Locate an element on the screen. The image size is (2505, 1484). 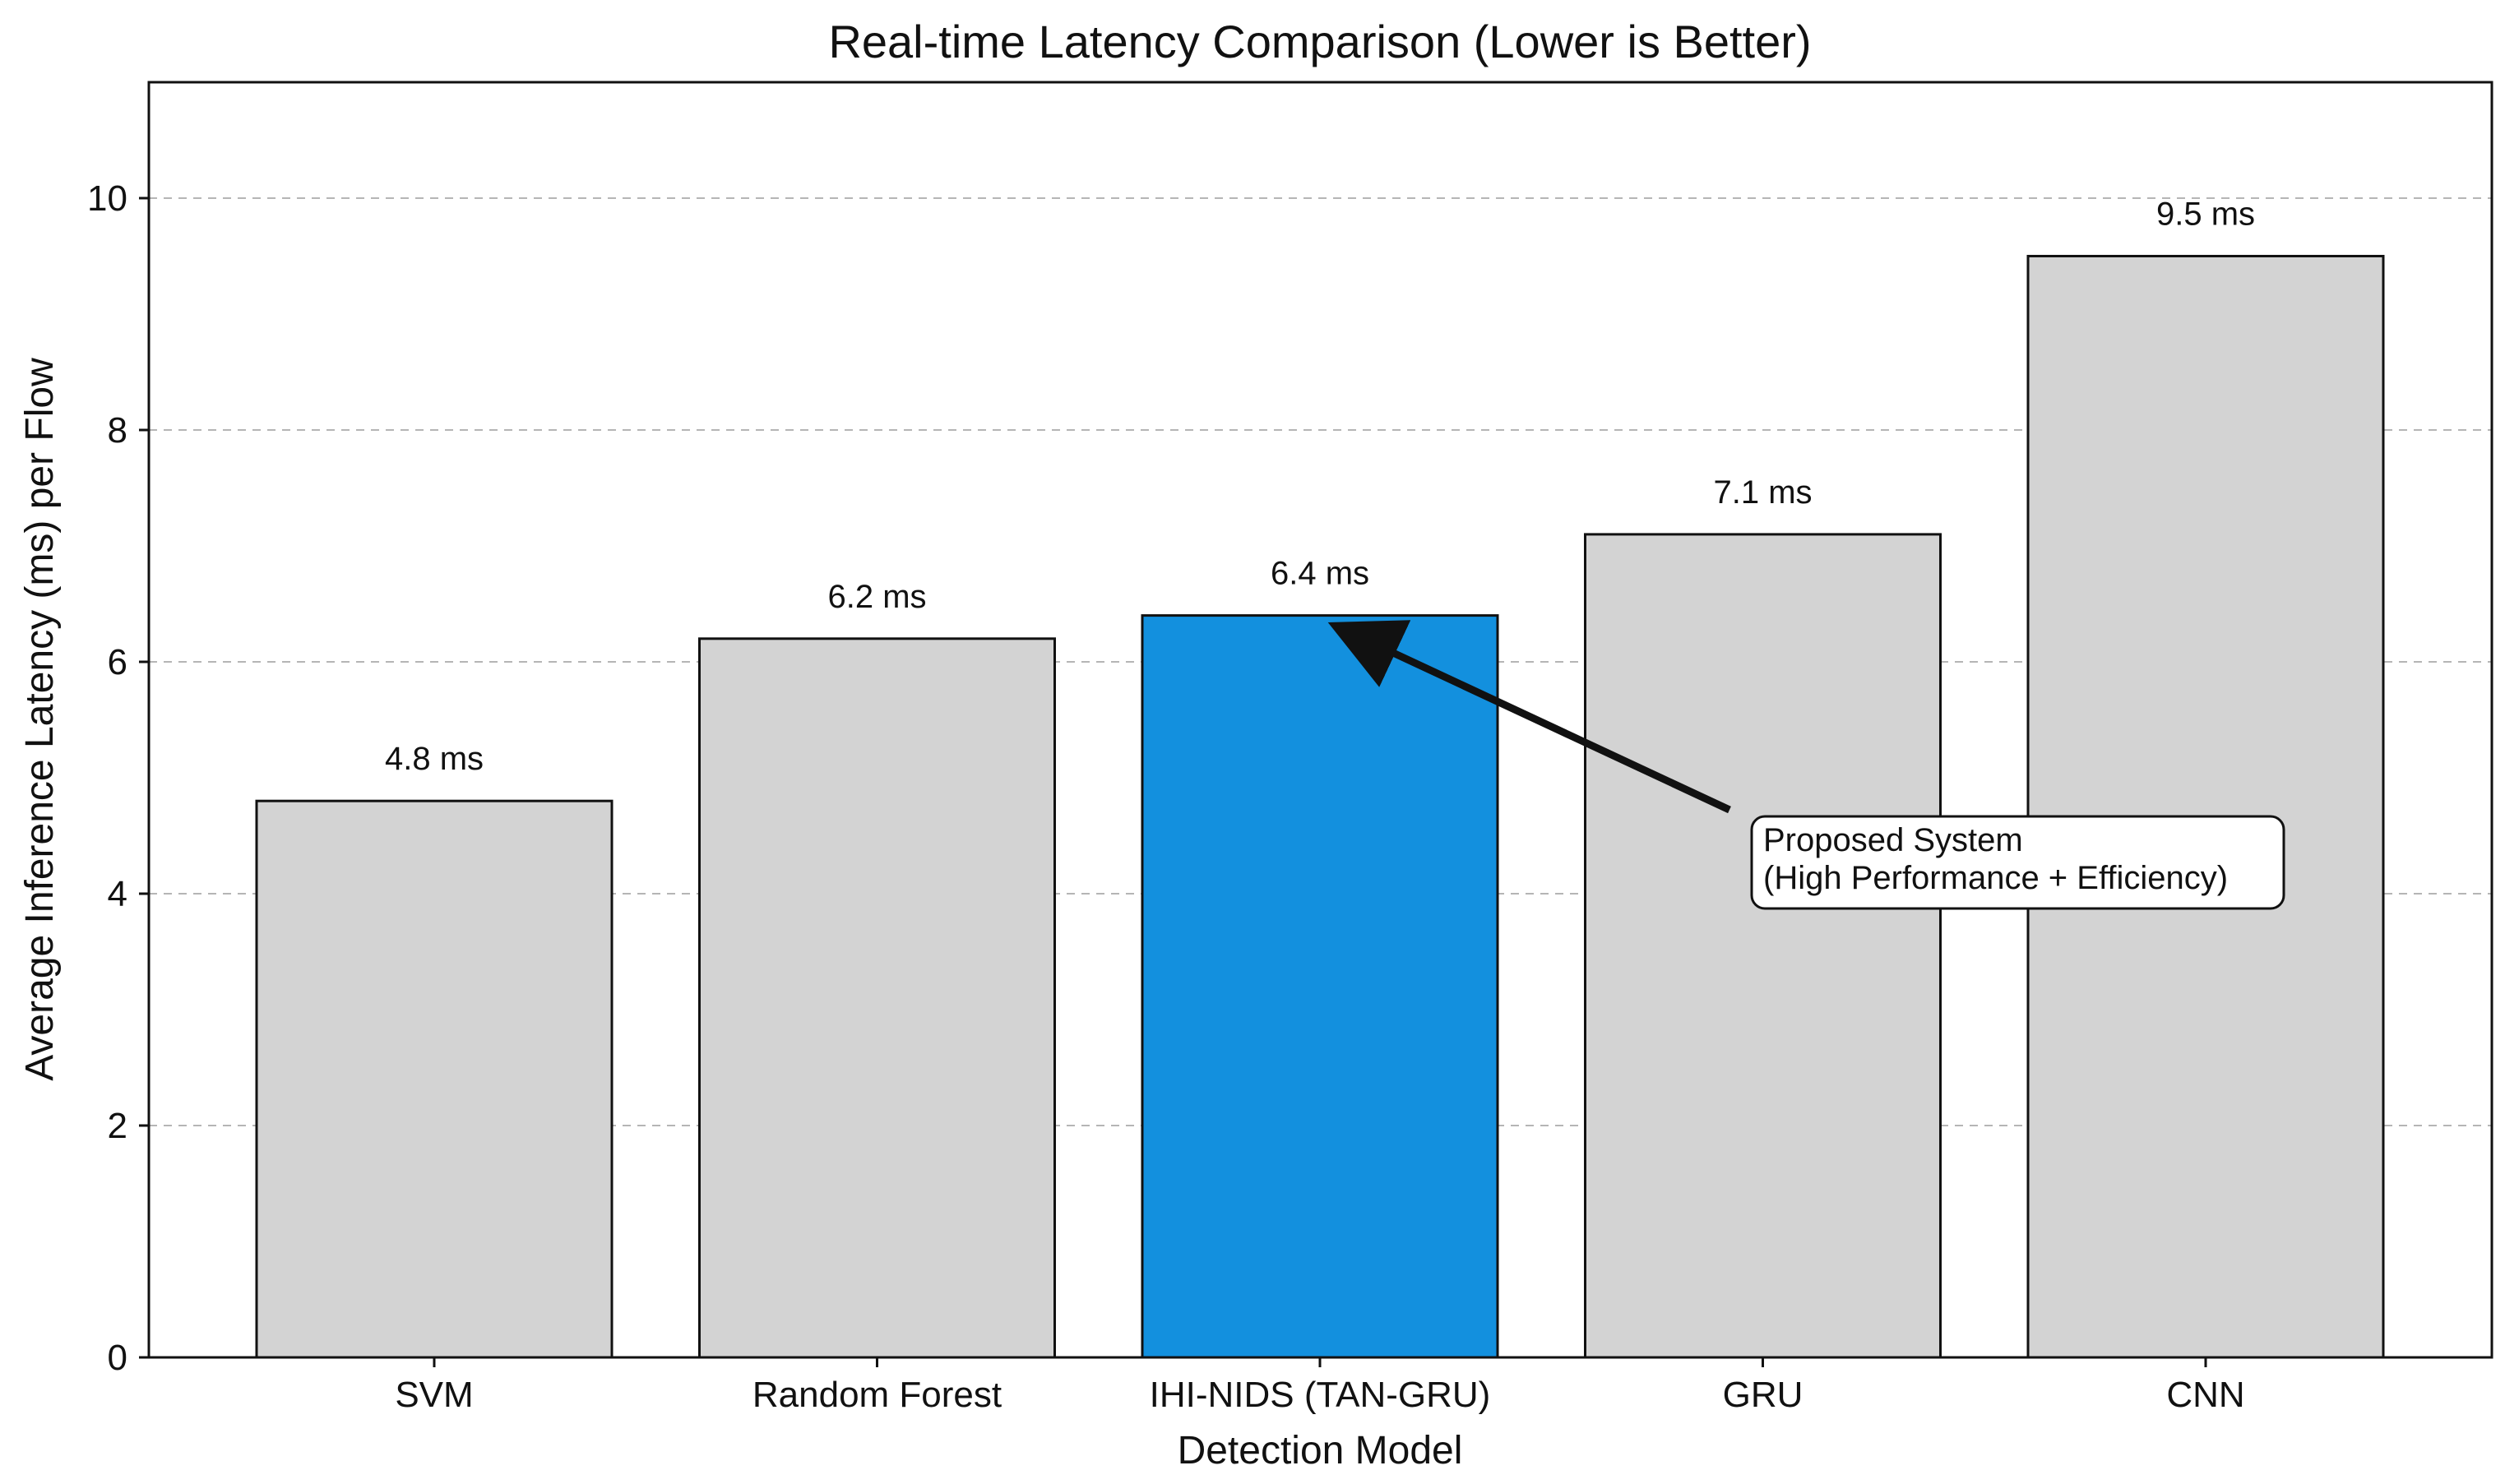
y-tick-label: 6 is located at coordinates (117, 662).